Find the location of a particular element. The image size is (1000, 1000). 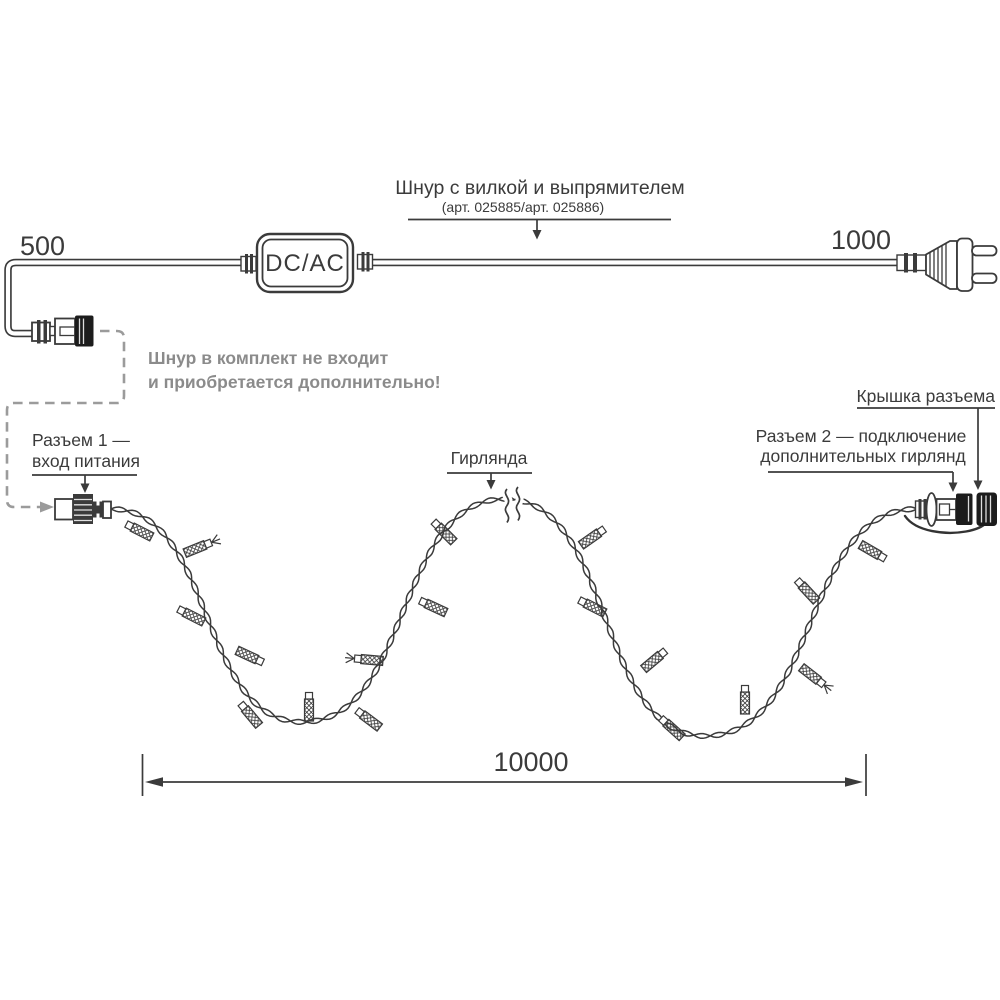

warning-line2: и приобретается дополнительно! is located at coordinates (294, 382).